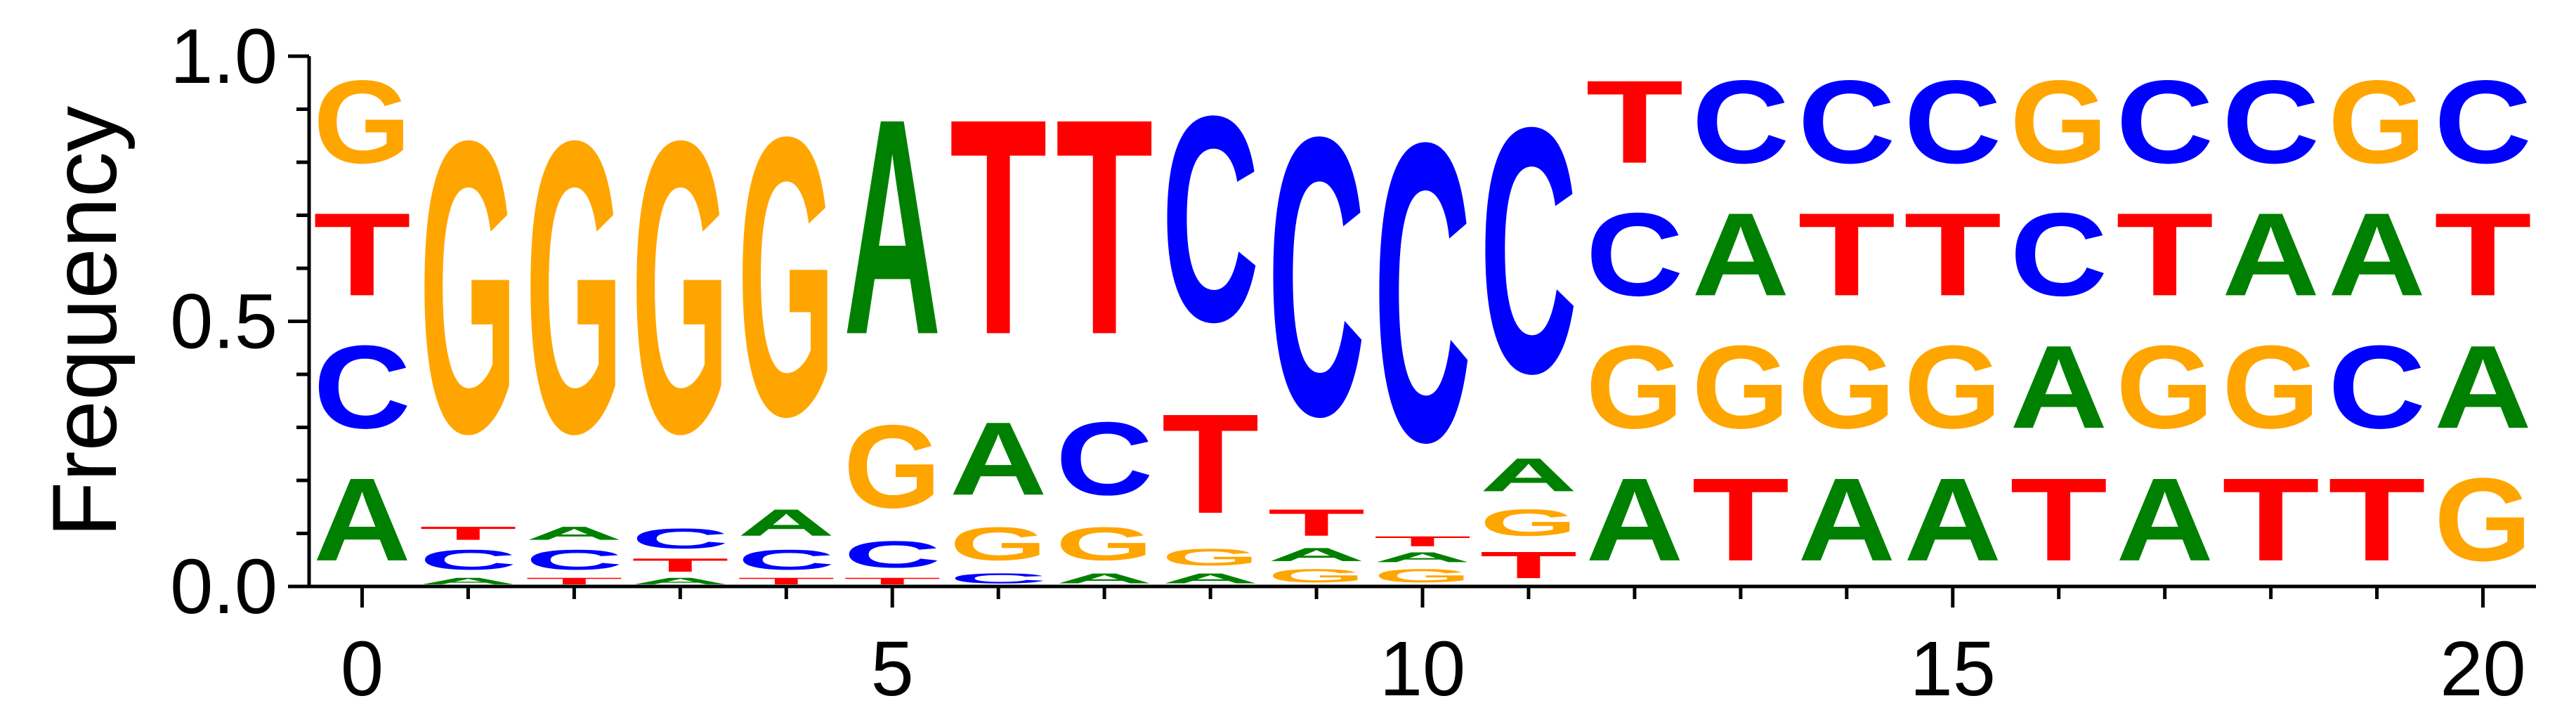  What do you see at coordinates (223, 322) in the screenshot?
I see `y-tick-label: 0.5` at bounding box center [223, 322].